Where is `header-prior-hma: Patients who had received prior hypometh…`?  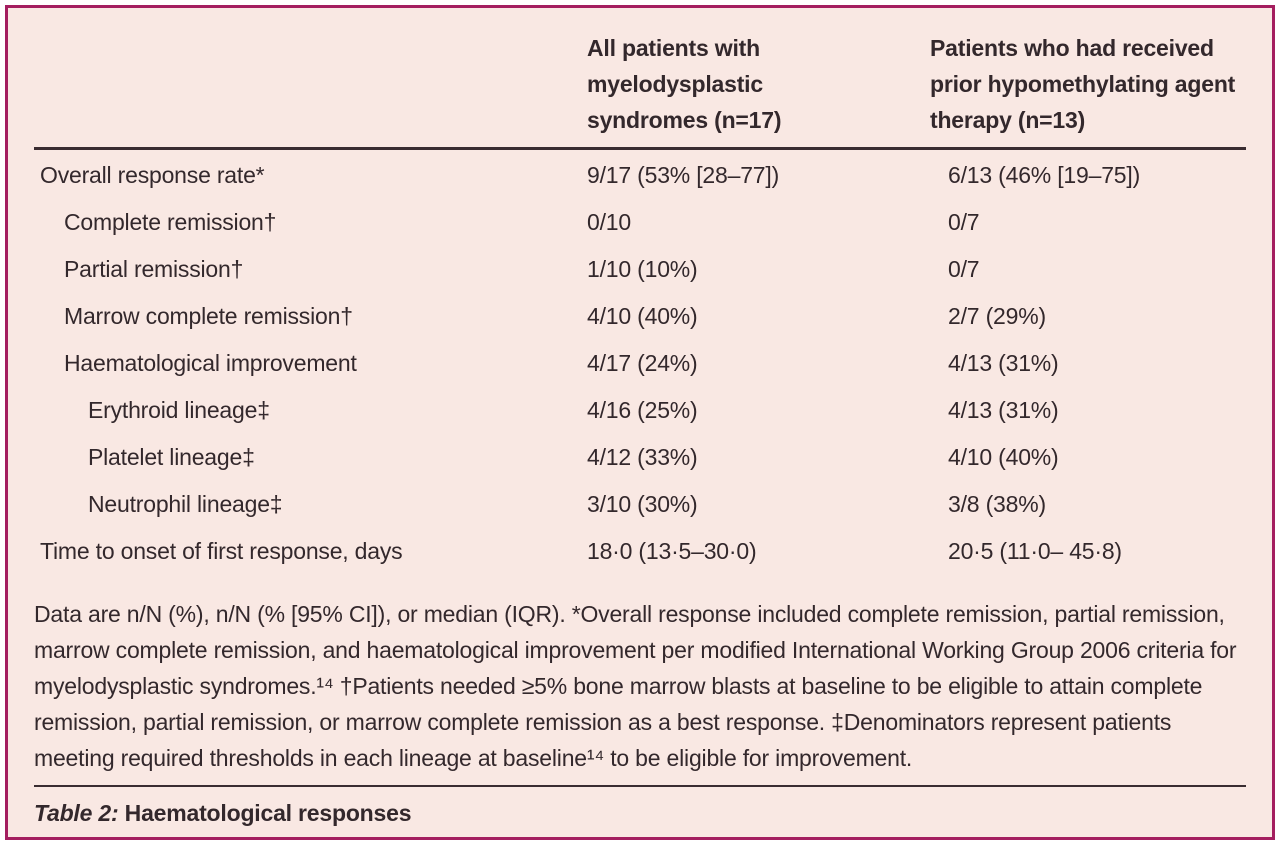
header-prior-hma: Patients who had received prior hypometh… is located at coordinates (1083, 84).